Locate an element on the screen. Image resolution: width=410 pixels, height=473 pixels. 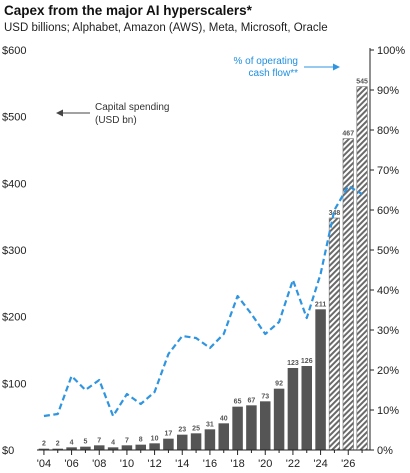
capex-bar-label: 65 is located at coordinates (238, 402).